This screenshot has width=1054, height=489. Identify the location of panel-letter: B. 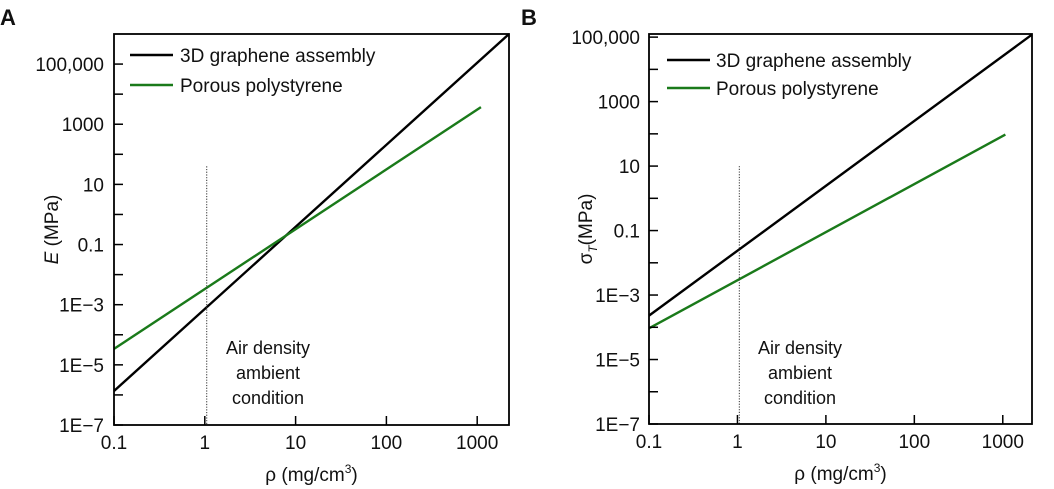
(529, 17).